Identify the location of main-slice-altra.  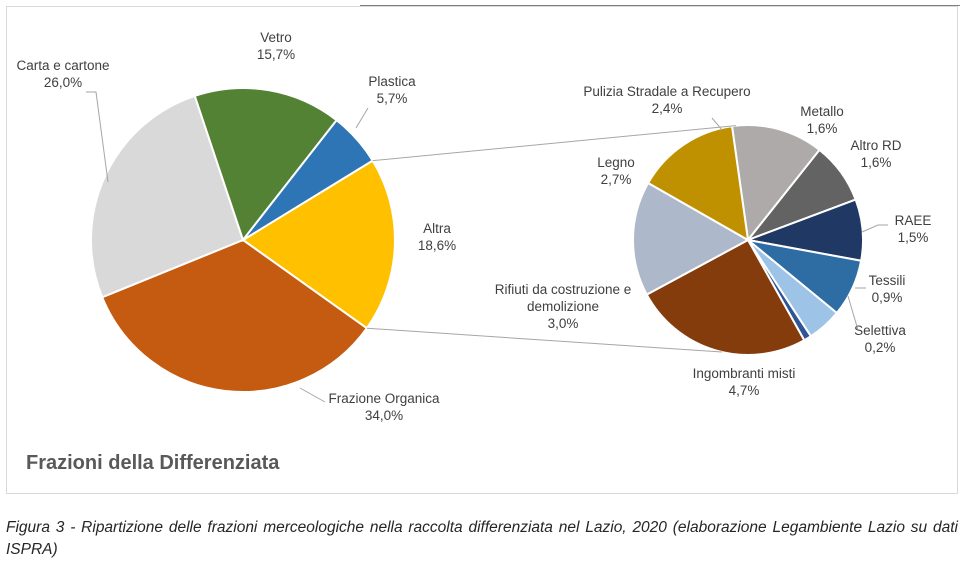
(318, 244).